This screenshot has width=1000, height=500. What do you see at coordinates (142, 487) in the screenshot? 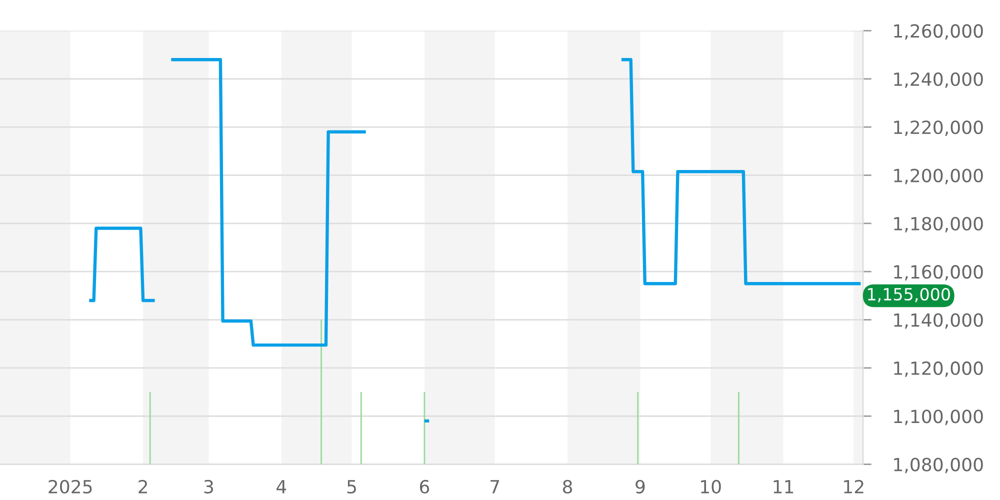
I see `x-tick-label: 2` at bounding box center [142, 487].